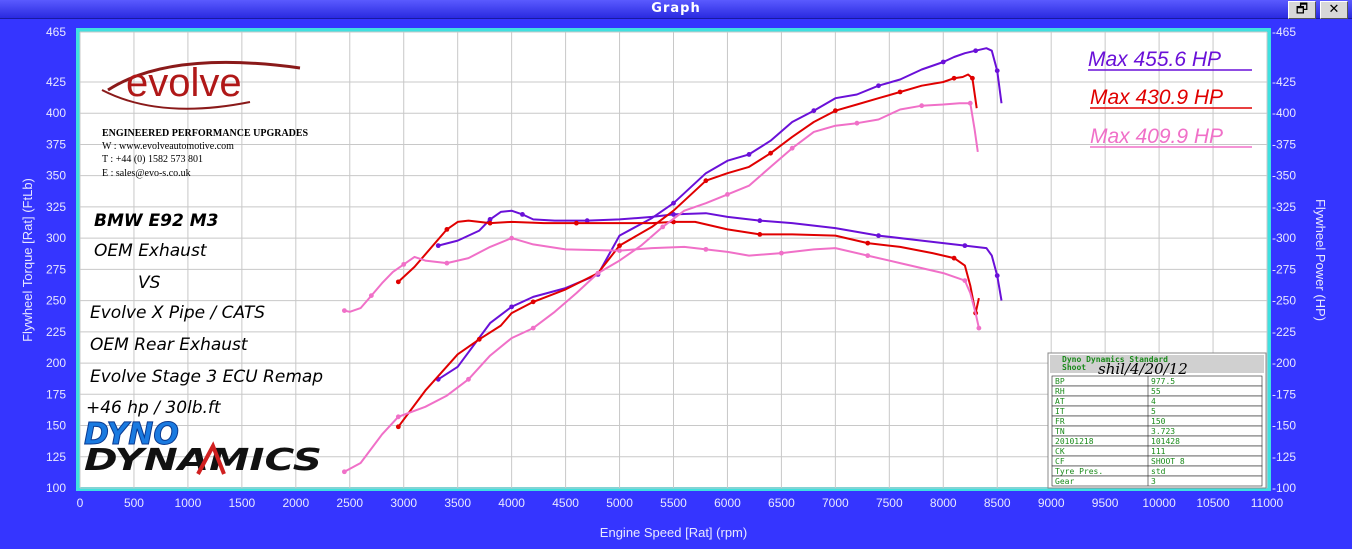 The height and width of the screenshot is (549, 1352). I want to click on logo-swoosh, so click(204, 76).